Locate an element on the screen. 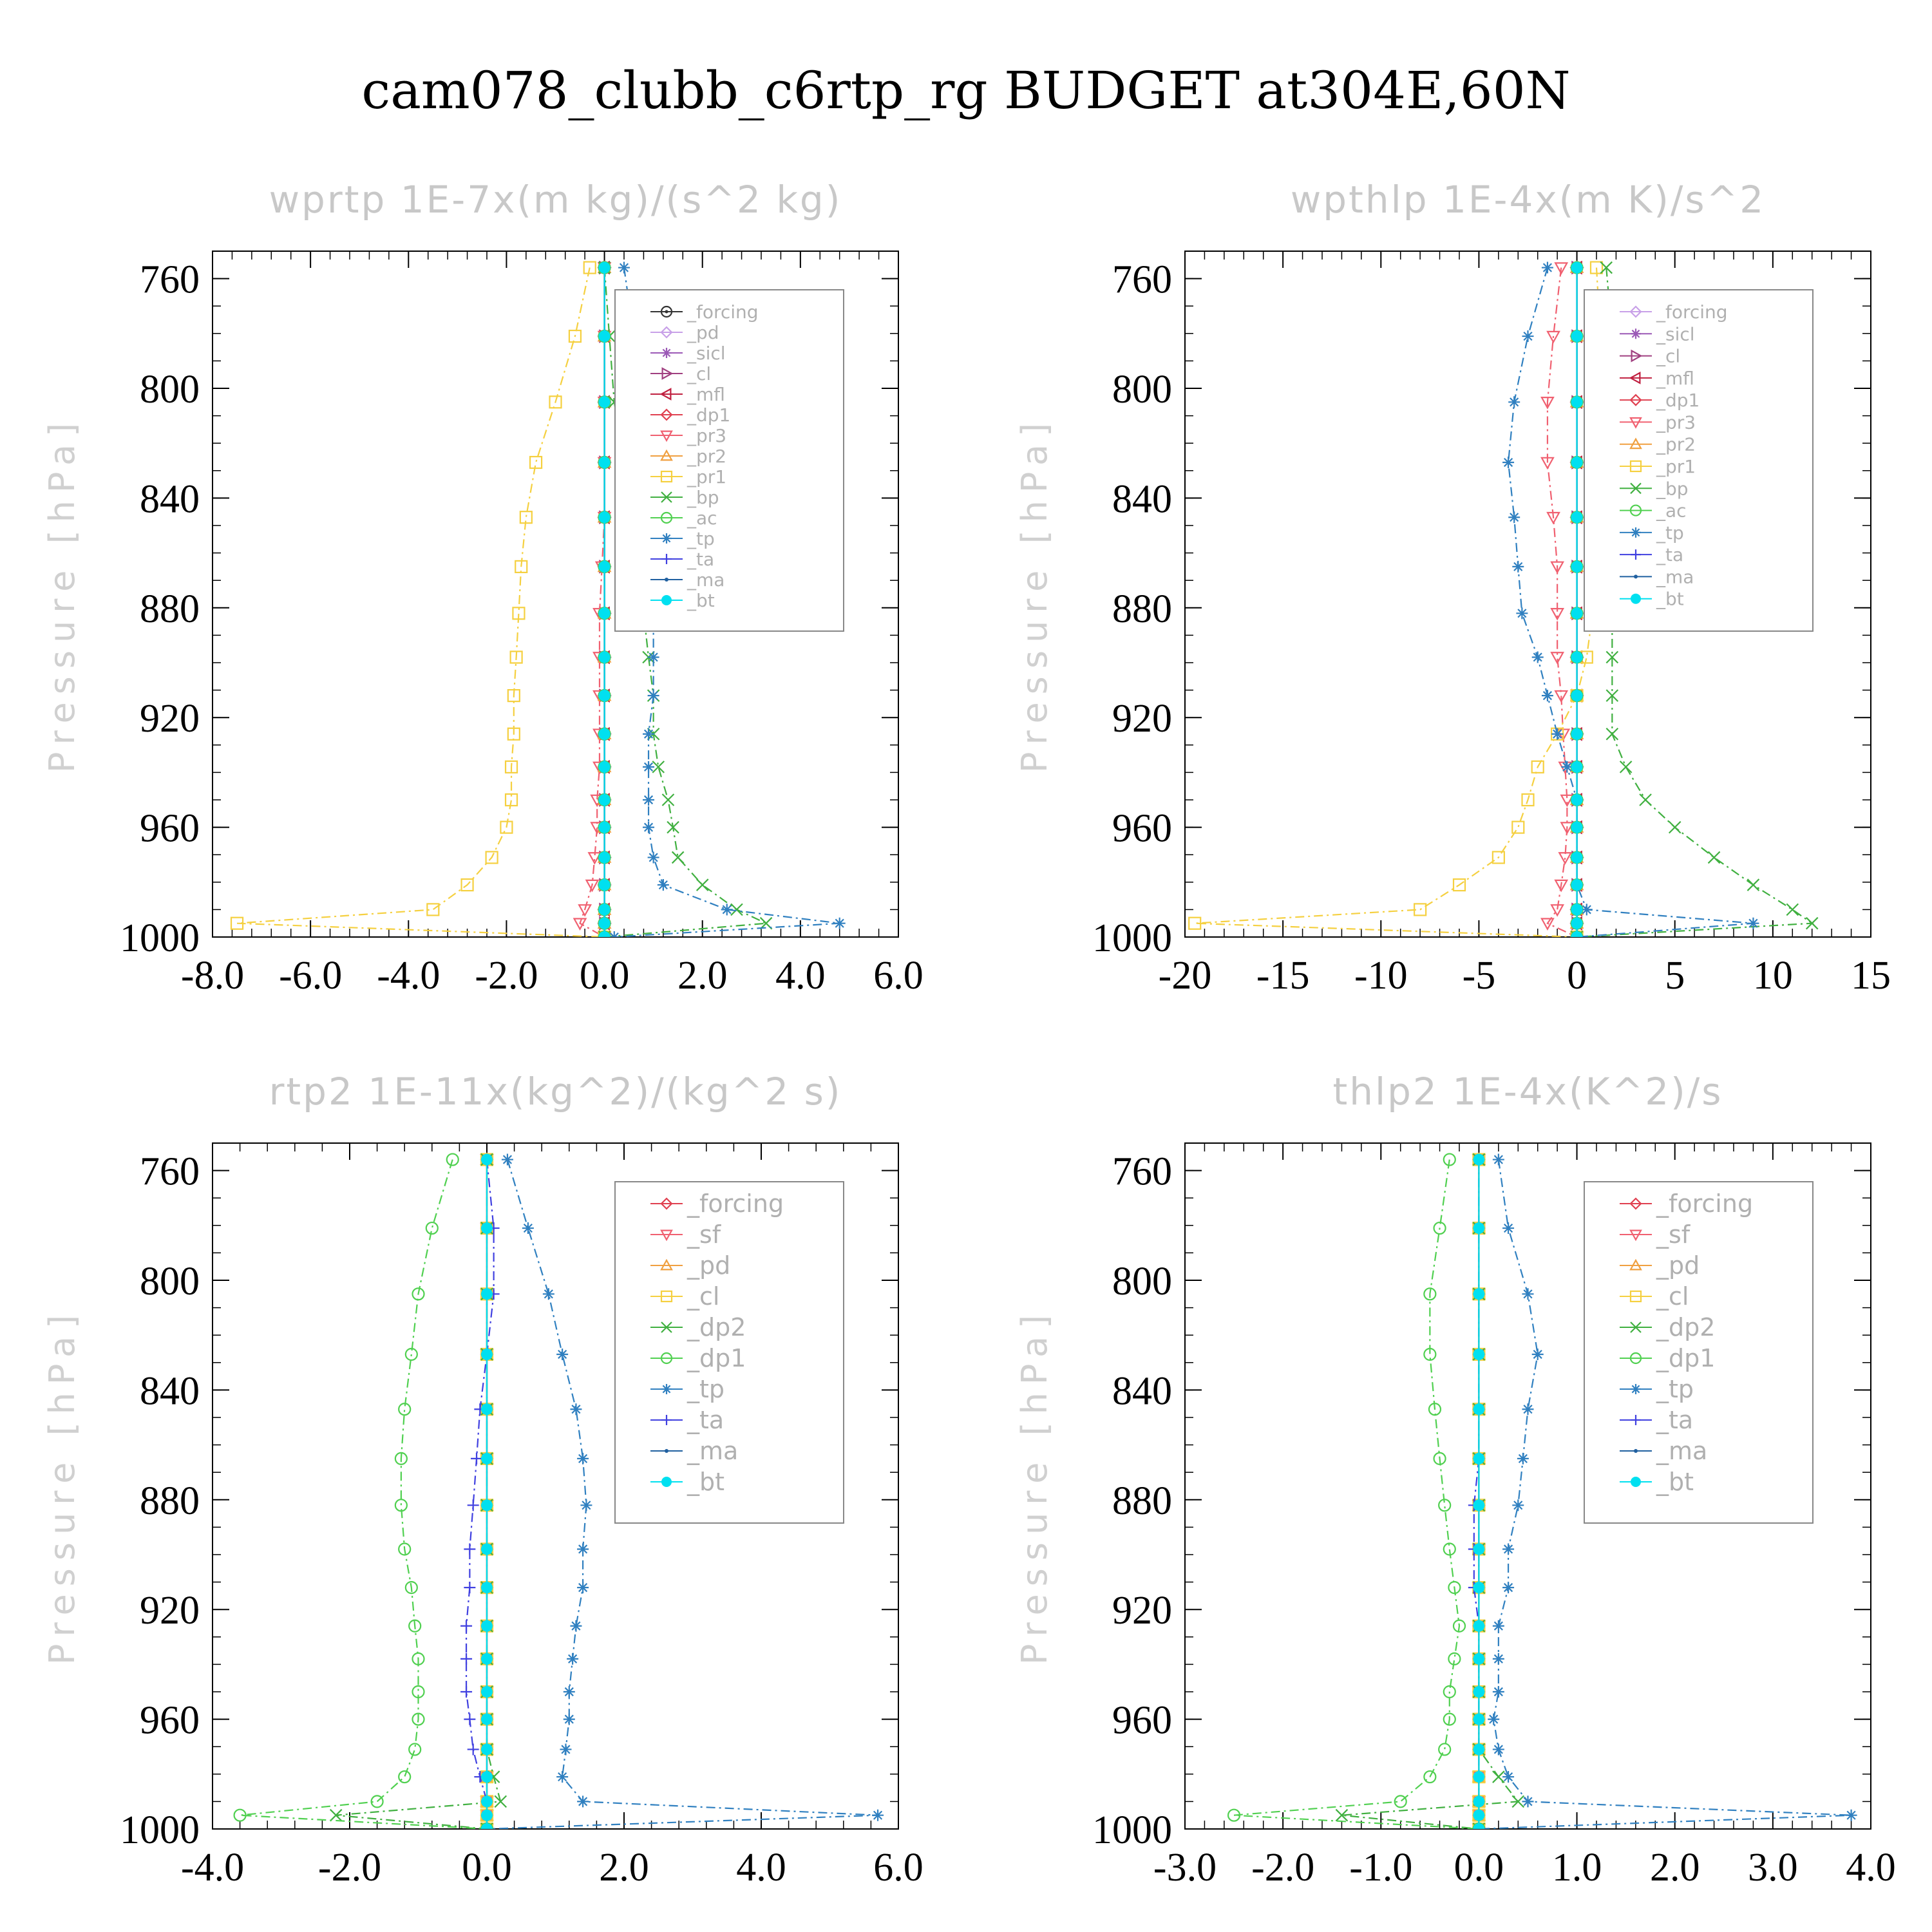  x-tick-label: 4.0 is located at coordinates (1871, 1867).